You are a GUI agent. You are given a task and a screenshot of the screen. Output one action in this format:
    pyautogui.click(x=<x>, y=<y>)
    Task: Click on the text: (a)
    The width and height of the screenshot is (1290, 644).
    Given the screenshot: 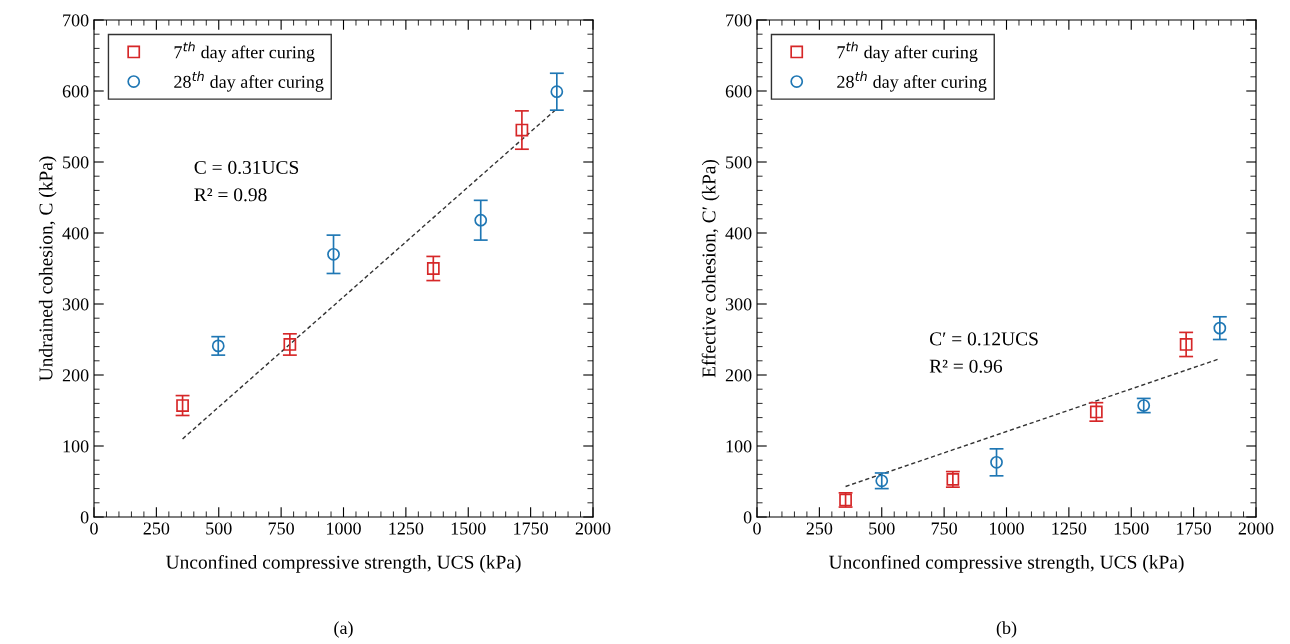 What is the action you would take?
    pyautogui.click(x=343, y=629)
    